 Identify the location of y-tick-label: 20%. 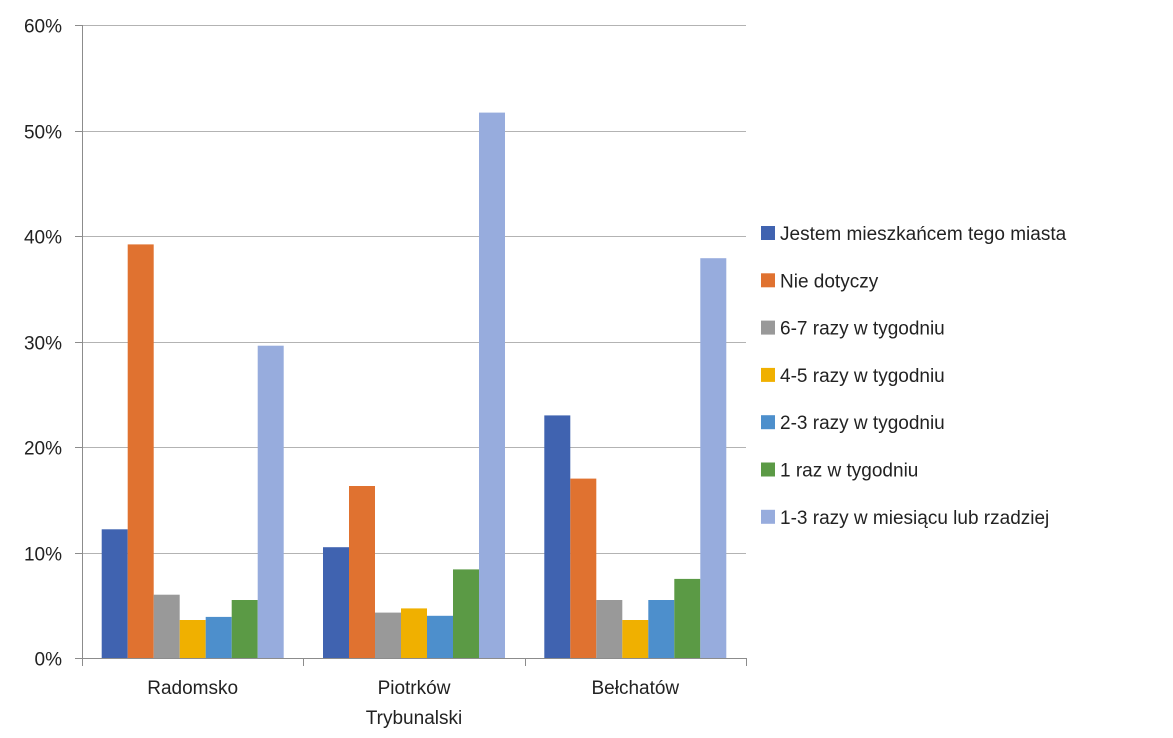
(43, 449).